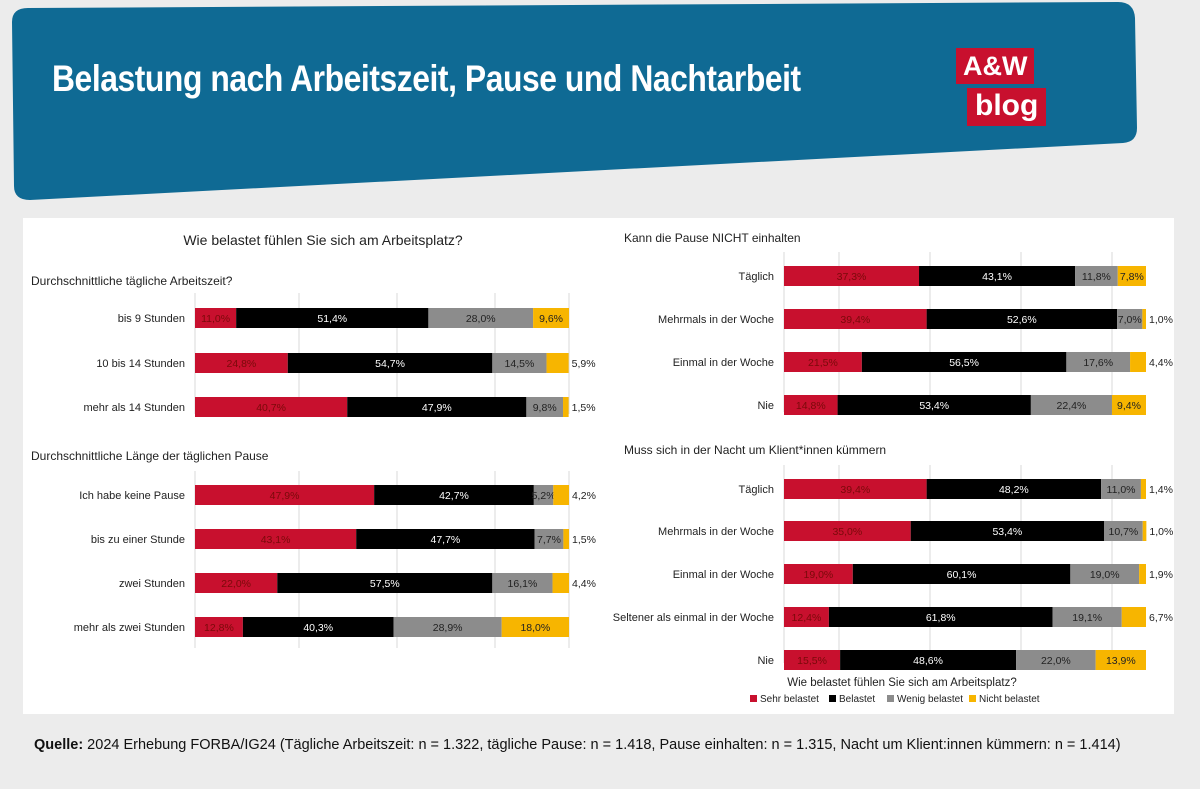 The height and width of the screenshot is (789, 1200). I want to click on data-label-pause_nicht-0-0: 37,3%, so click(852, 277).